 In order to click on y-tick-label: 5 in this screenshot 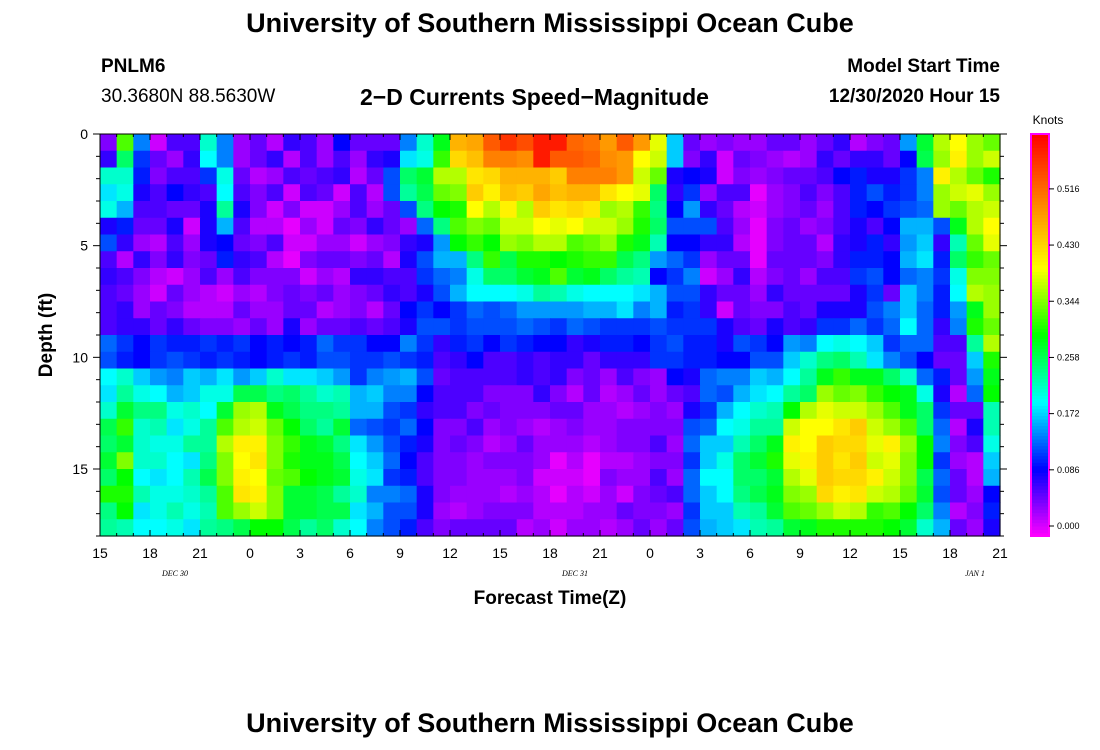, I will do `click(84, 246)`.